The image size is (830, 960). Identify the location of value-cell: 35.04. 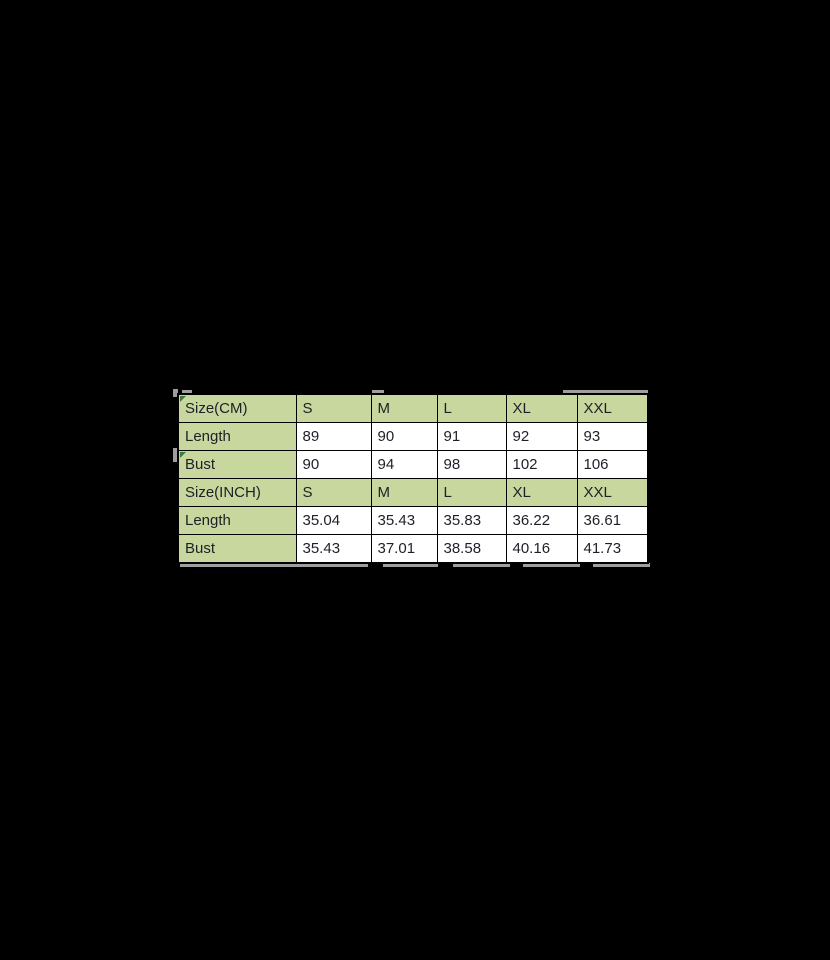
(333, 520).